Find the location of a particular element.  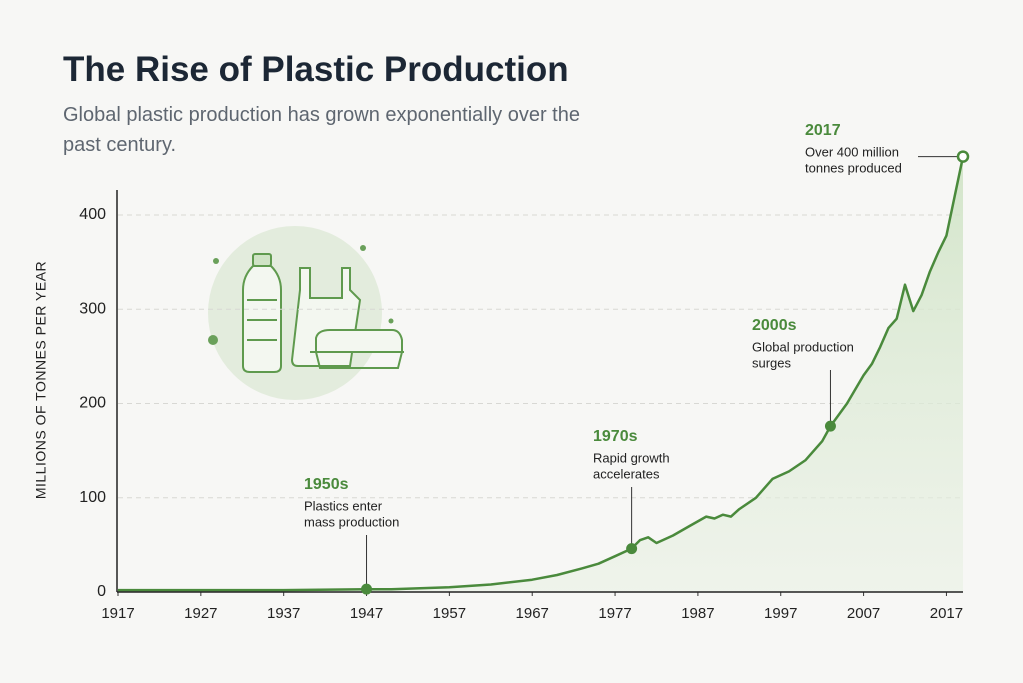

annotation-text: accelerates is located at coordinates (626, 473).